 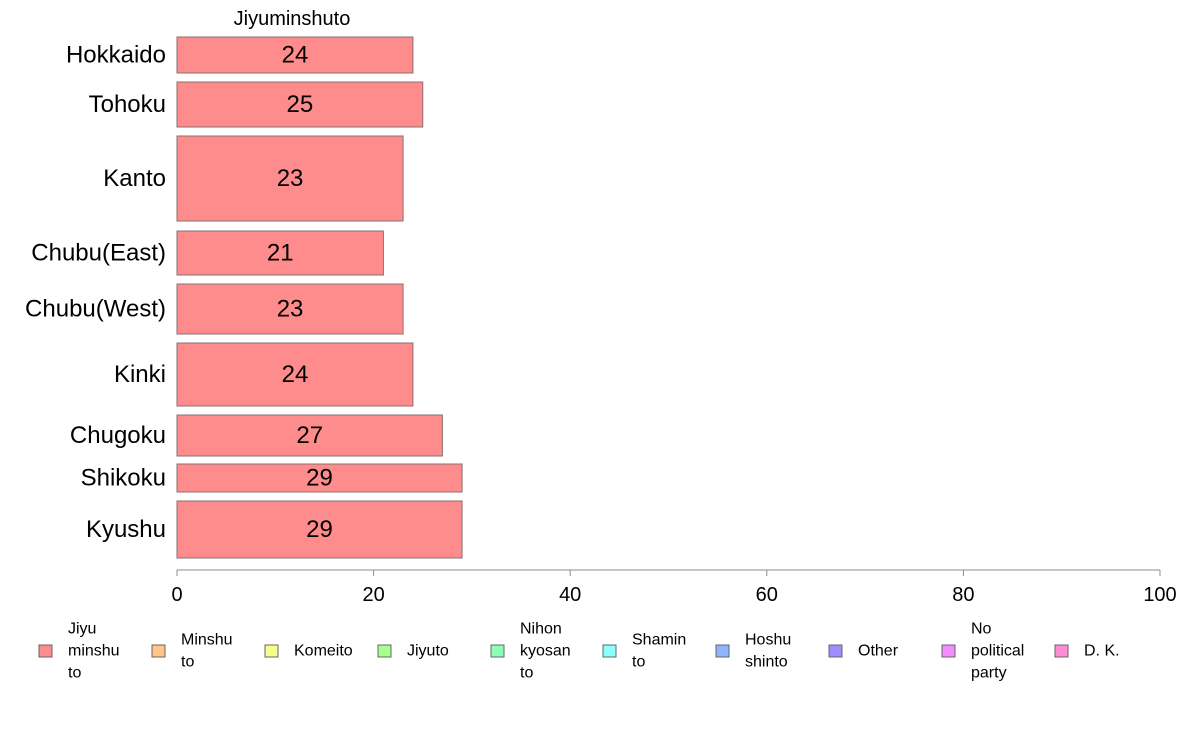 What do you see at coordinates (95, 309) in the screenshot?
I see `category-label: Chubu(West)` at bounding box center [95, 309].